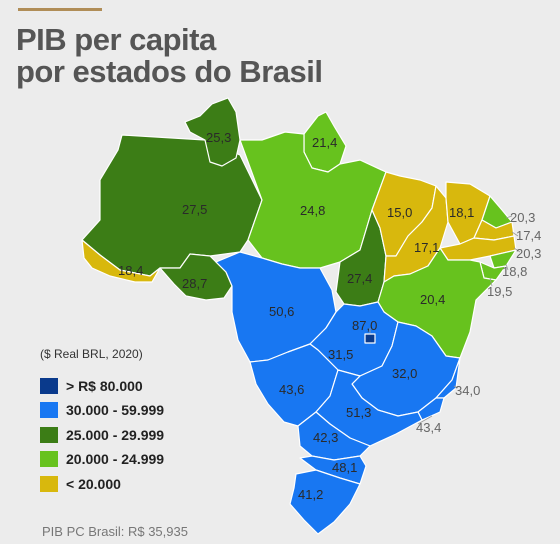 The image size is (560, 544). I want to click on label-pa: 24,8, so click(312, 210).